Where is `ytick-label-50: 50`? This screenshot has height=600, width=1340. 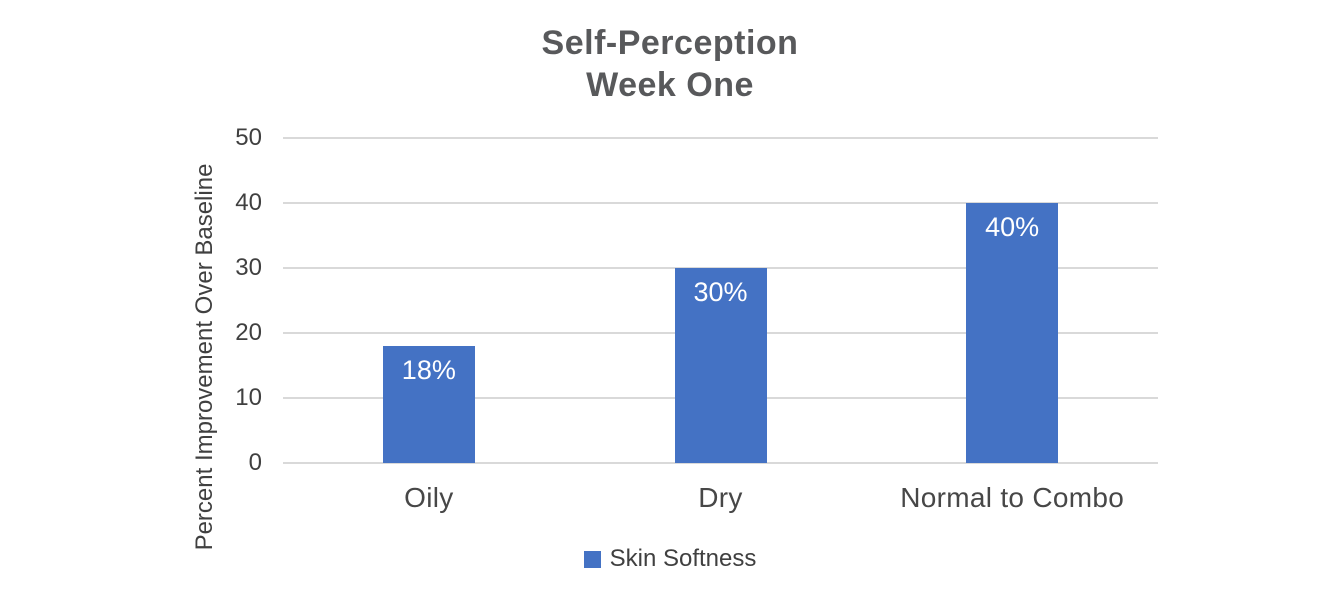 ytick-label-50: 50 is located at coordinates (248, 137).